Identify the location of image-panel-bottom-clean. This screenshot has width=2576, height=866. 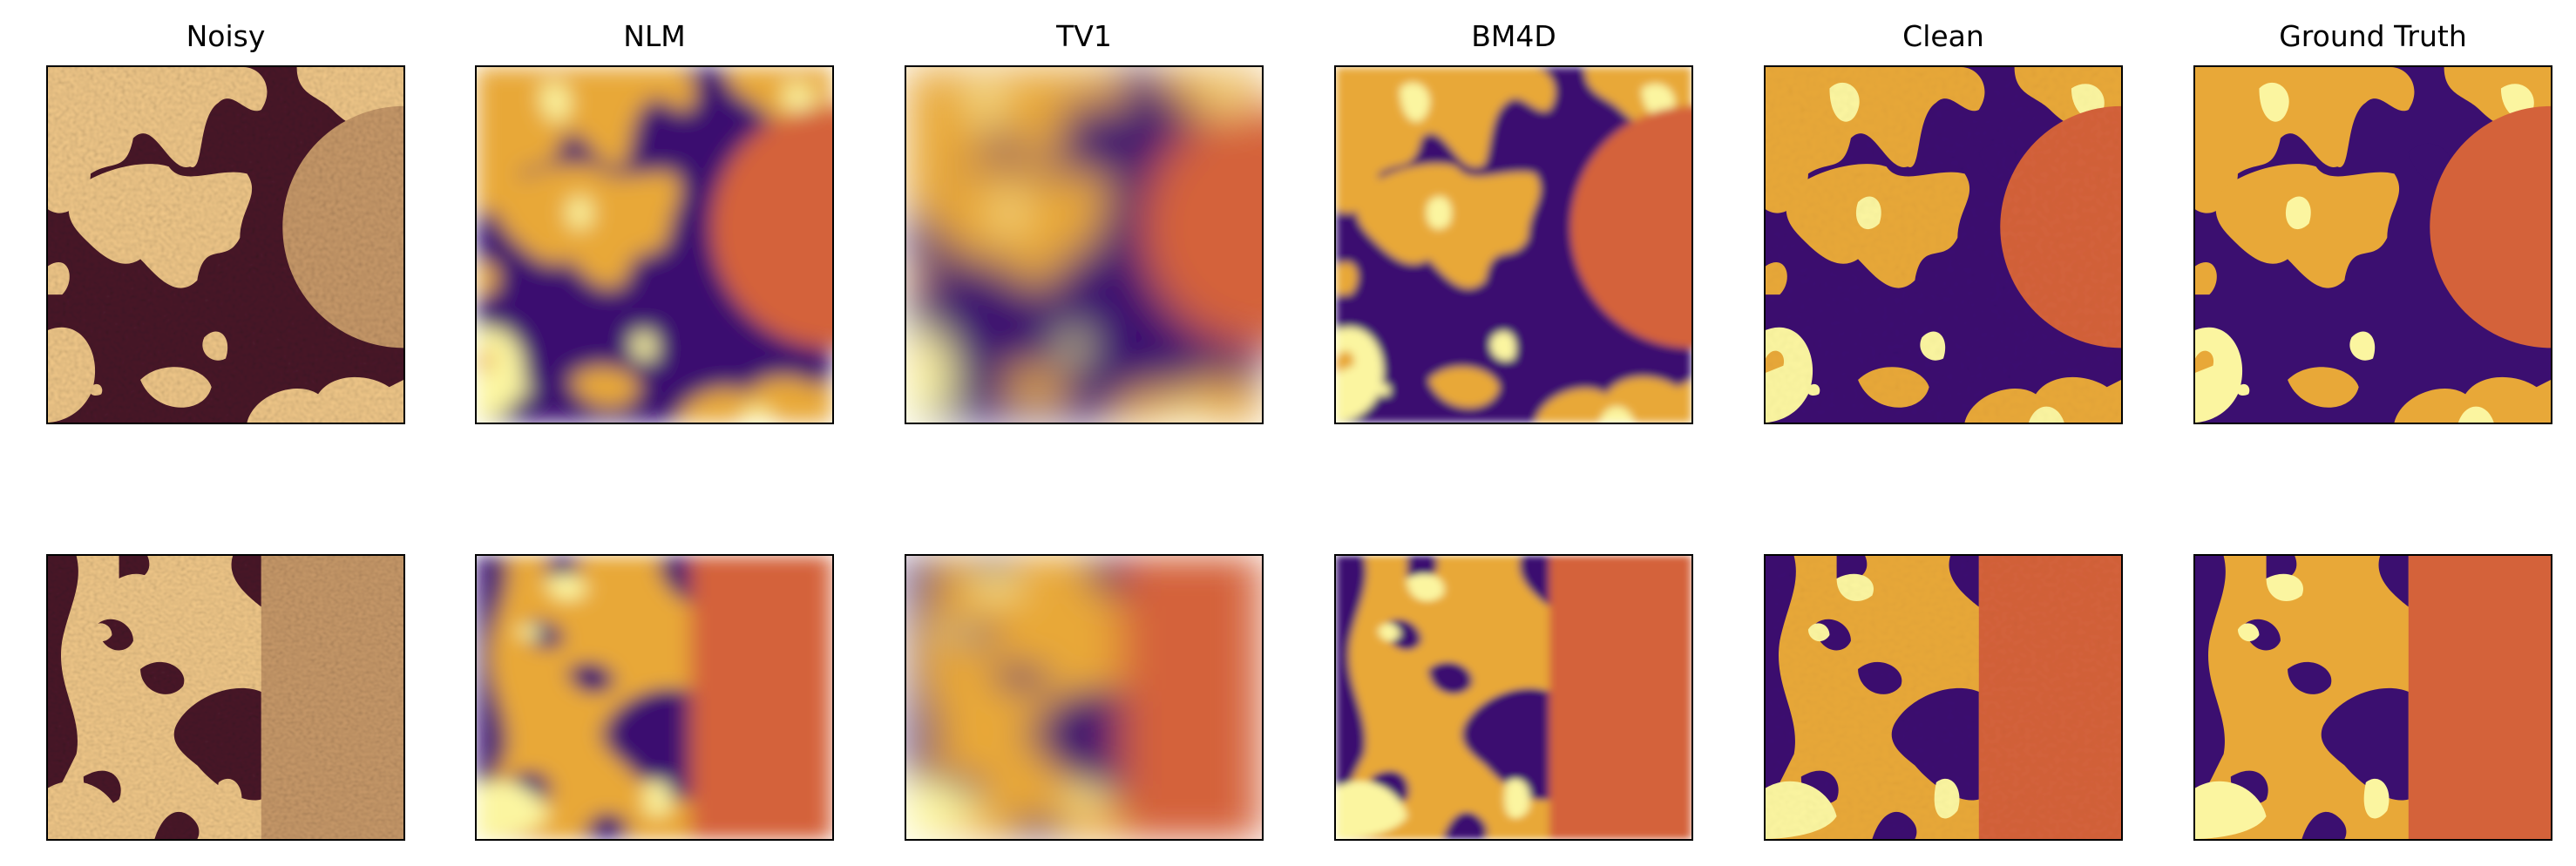
(1944, 697).